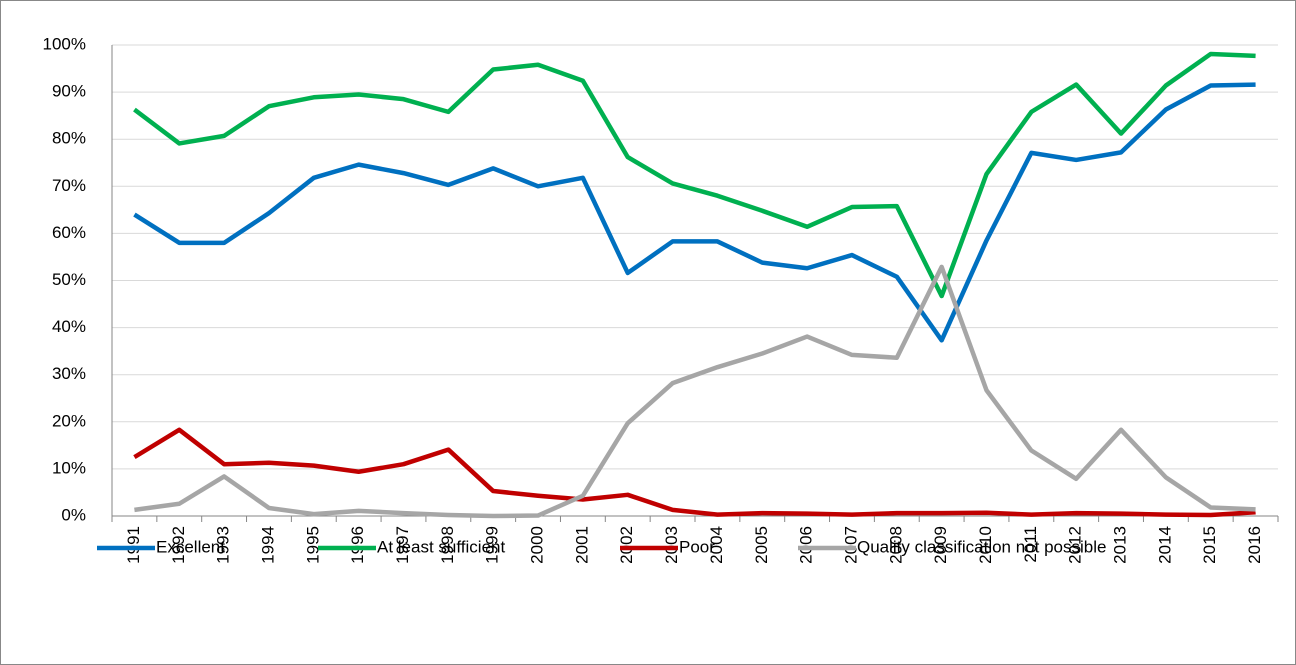  What do you see at coordinates (69, 279) in the screenshot?
I see `y-tick-label: 50%` at bounding box center [69, 279].